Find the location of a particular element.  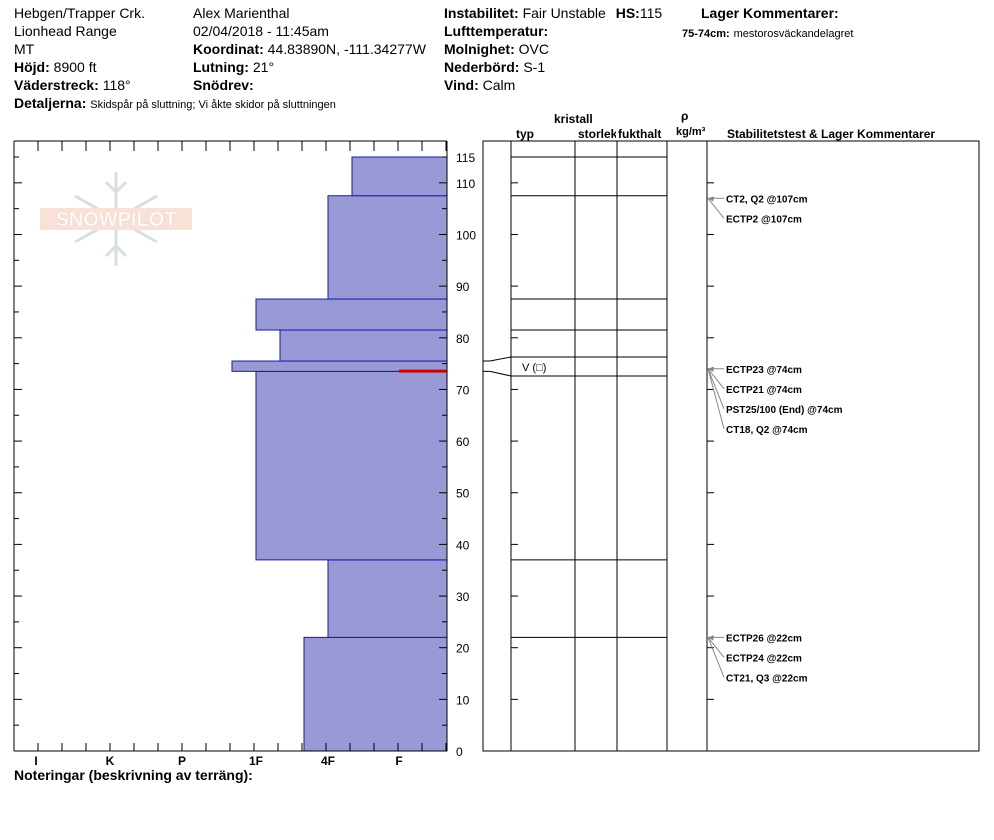

coord-label: Koordinat: is located at coordinates (228, 49).